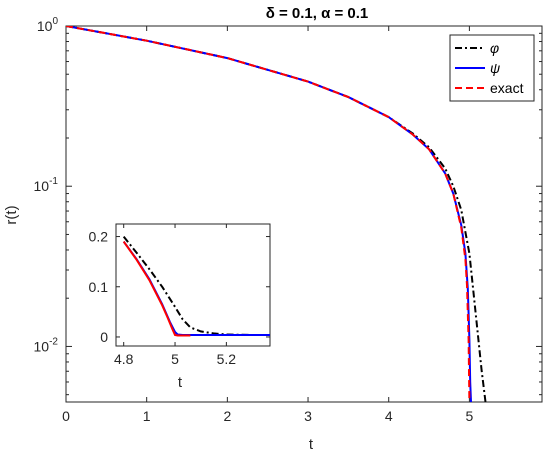  What do you see at coordinates (104, 337) in the screenshot?
I see `inset-y-tick-label: 0` at bounding box center [104, 337].